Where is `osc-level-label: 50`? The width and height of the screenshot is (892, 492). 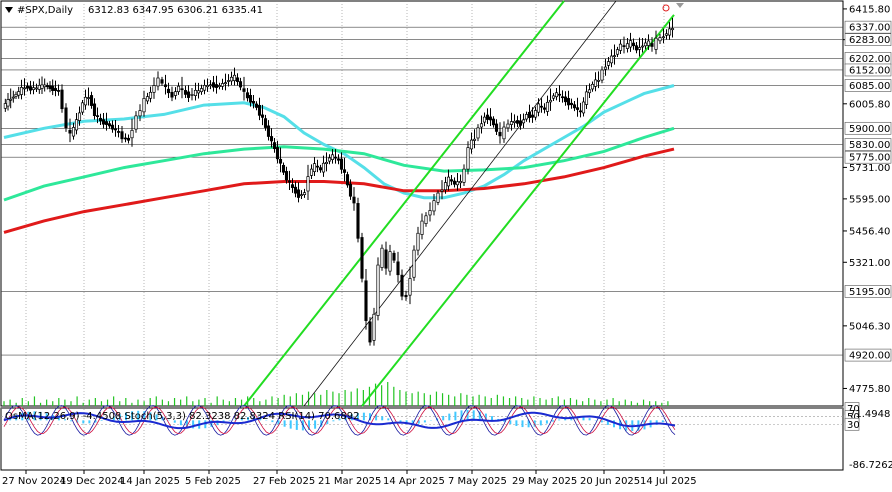
osc-level-label: 50 is located at coordinates (853, 417).